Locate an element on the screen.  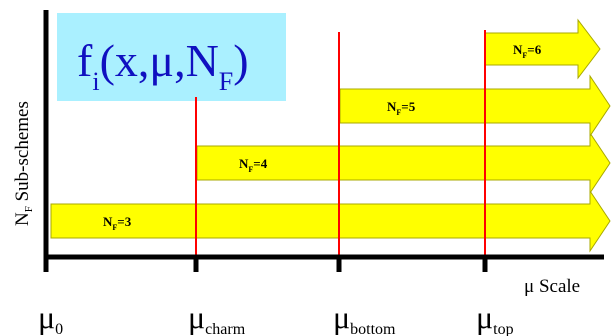
arrow-nf5: NF=5 is located at coordinates (475, 106).